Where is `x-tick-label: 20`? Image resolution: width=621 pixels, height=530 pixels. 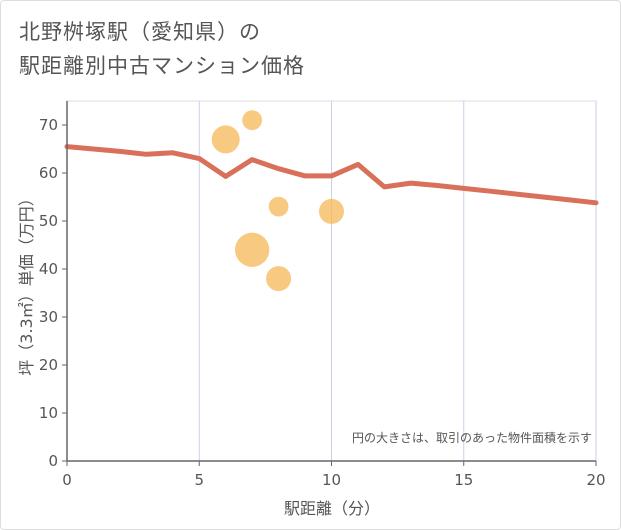 x-tick-label: 20 is located at coordinates (595, 480).